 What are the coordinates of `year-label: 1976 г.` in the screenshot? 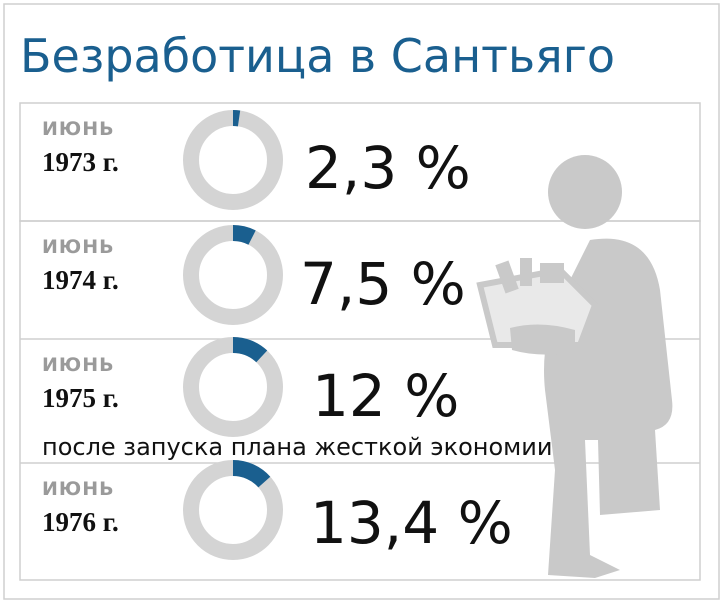 It's located at (80, 522).